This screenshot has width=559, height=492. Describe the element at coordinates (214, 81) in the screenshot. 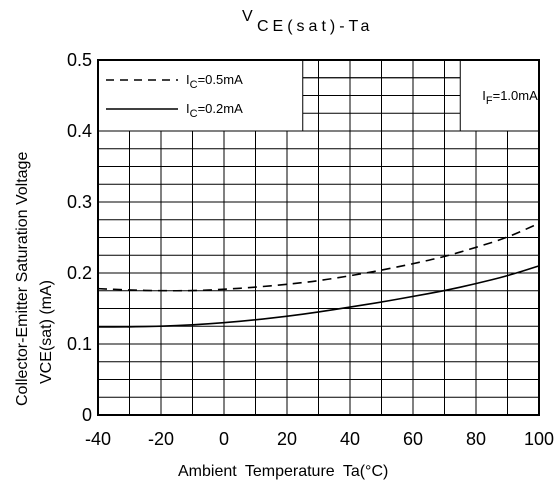

I see `legend-label-1: IC=0.5mA` at that location.